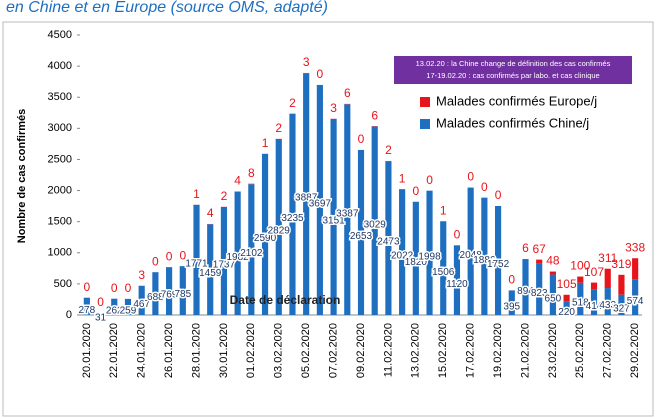 The image size is (657, 419). Describe the element at coordinates (169, 295) in the screenshot. I see `data-label: 769` at that location.